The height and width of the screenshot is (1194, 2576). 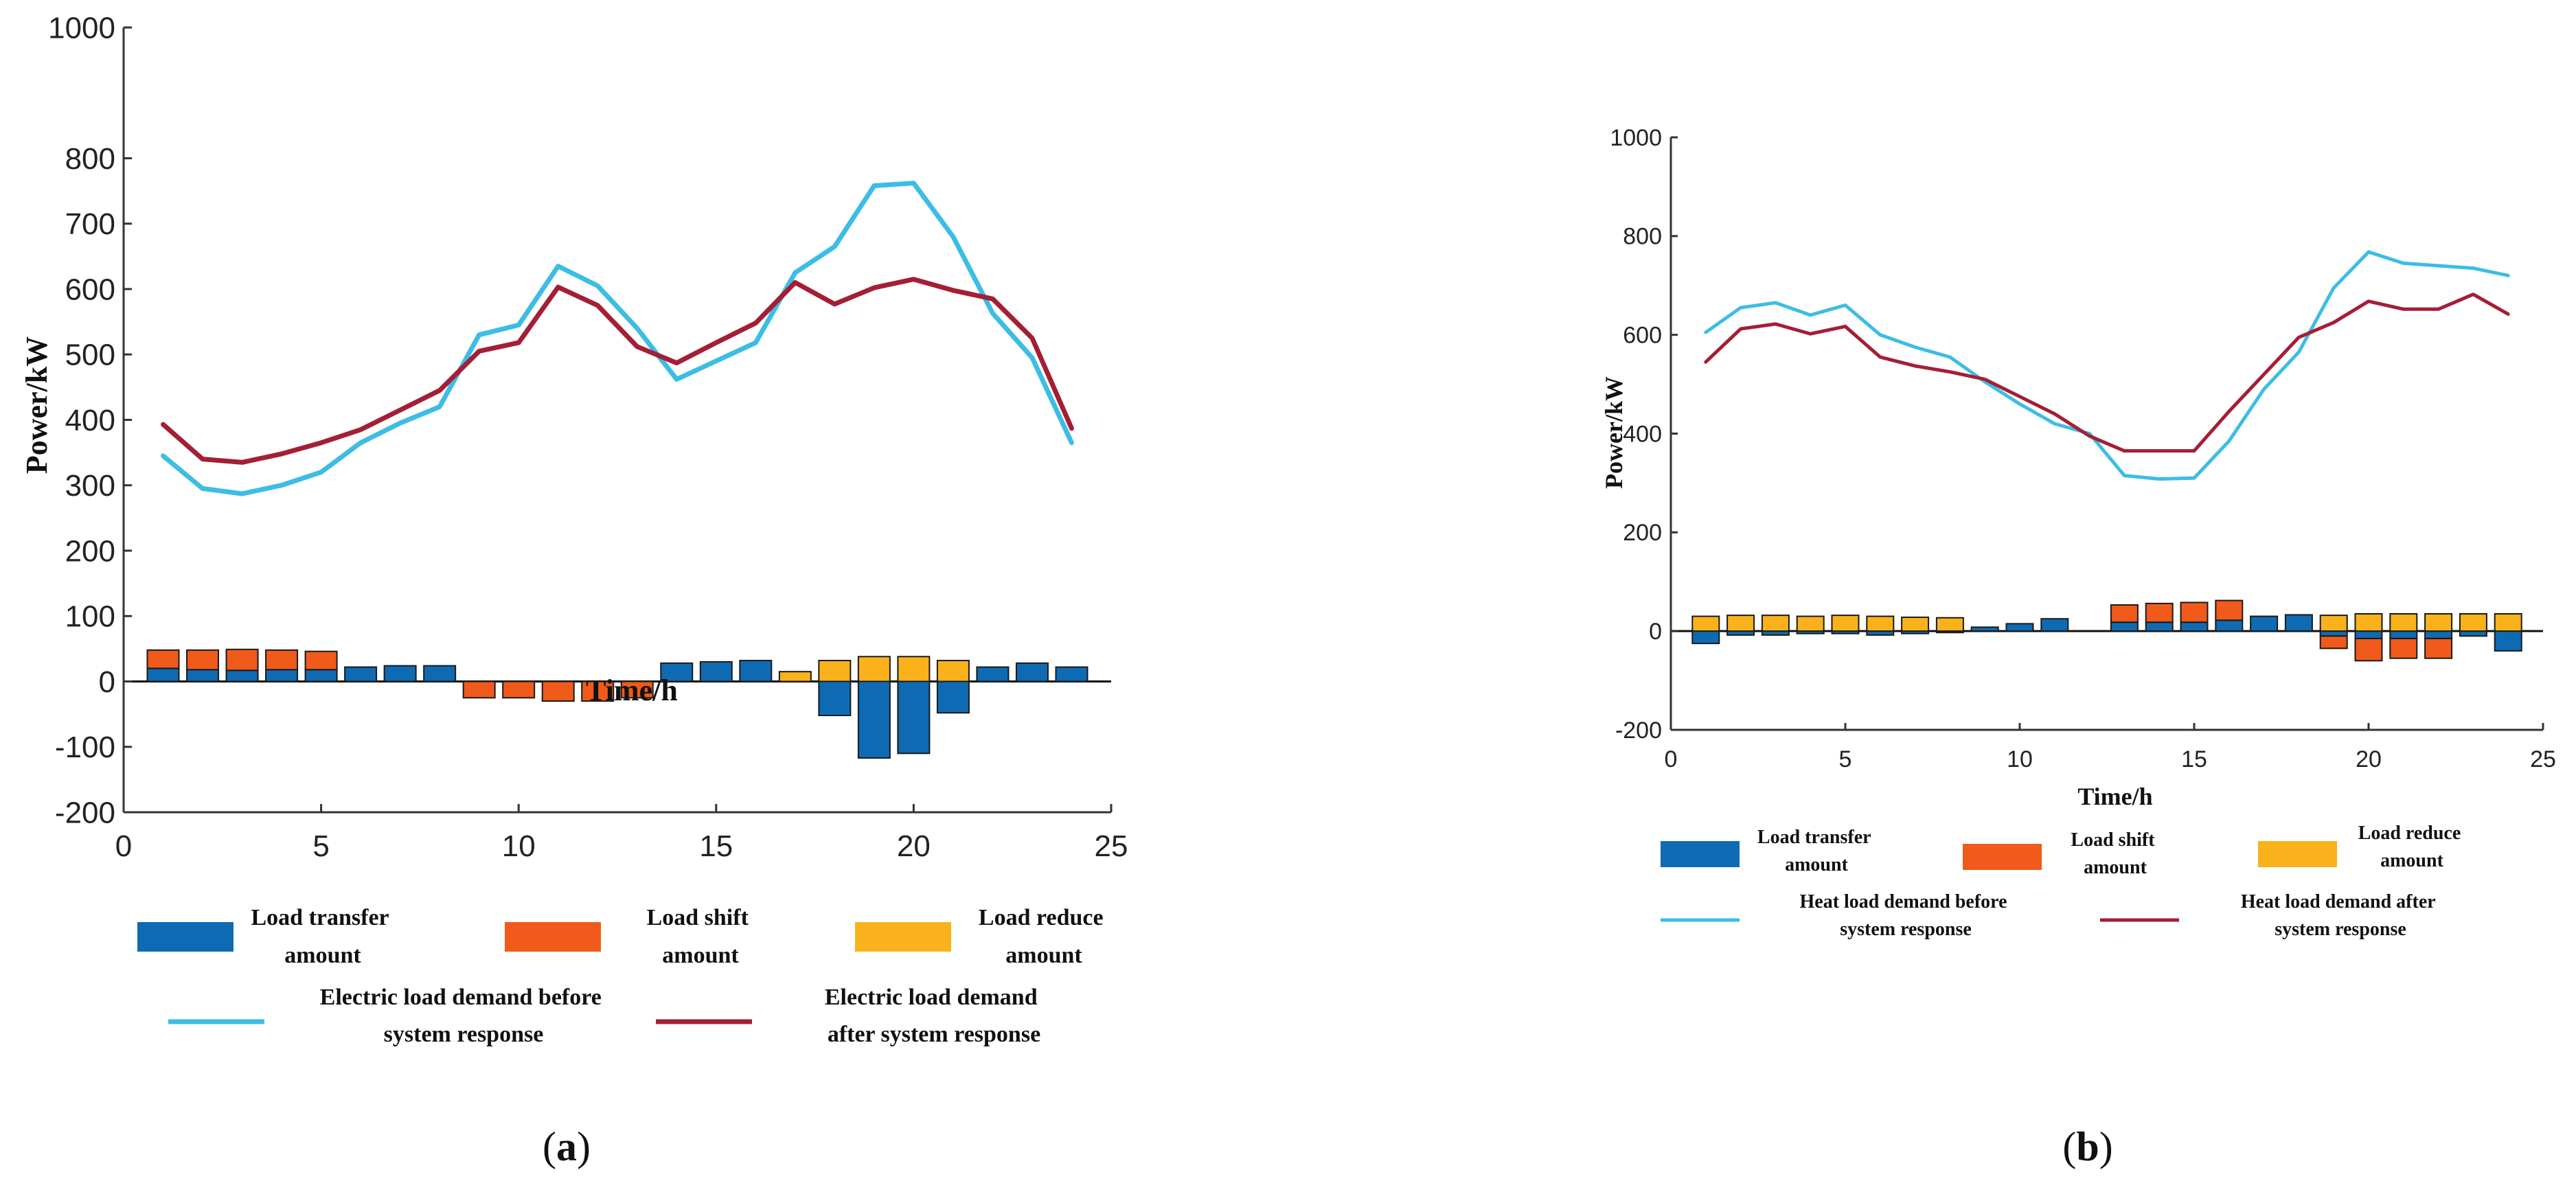 I want to click on panel-a-y-axis-label: Power/kW, so click(x=37, y=405).